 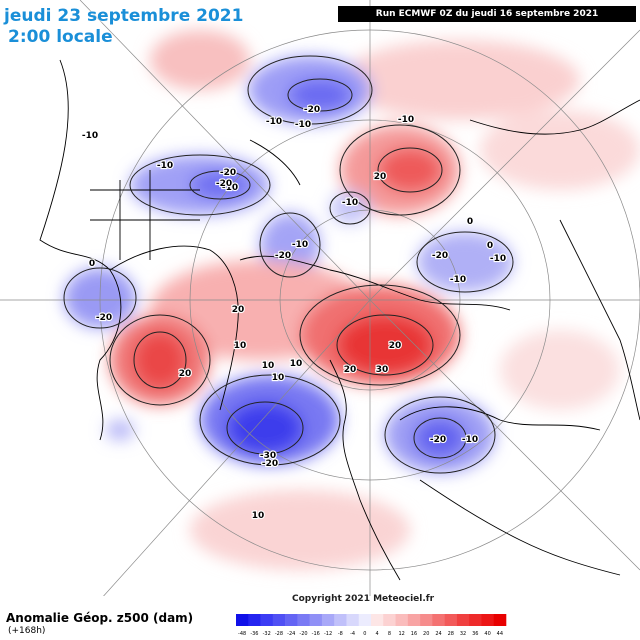 I want to click on legend-tick-label: 0, so click(x=364, y=634).